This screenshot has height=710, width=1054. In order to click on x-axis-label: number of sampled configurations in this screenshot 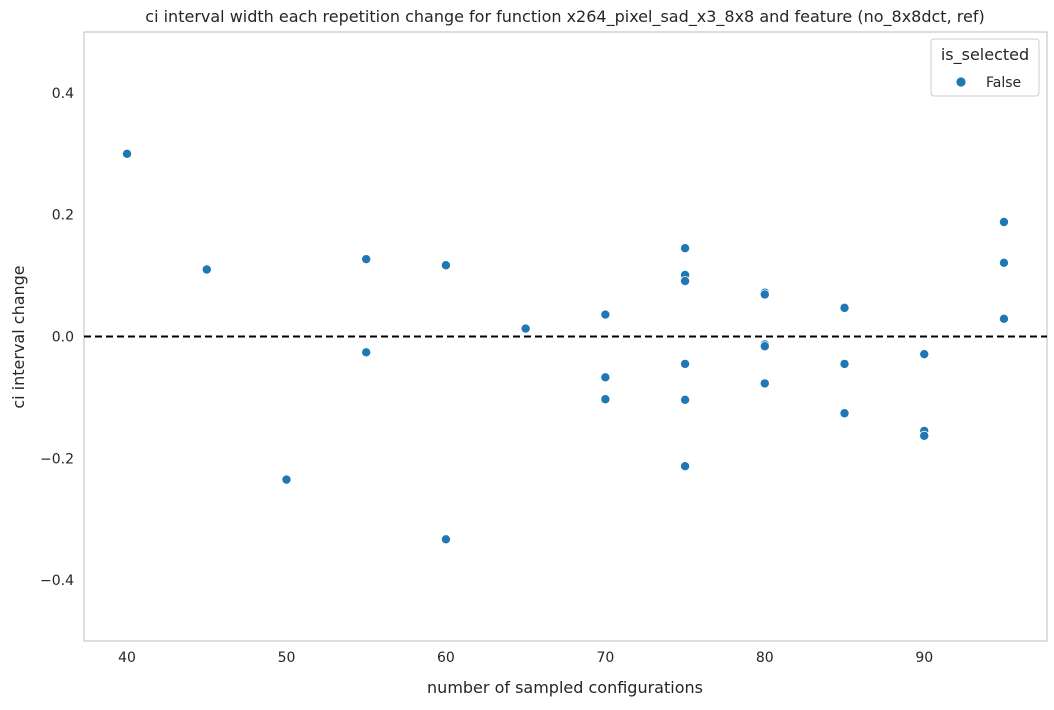, I will do `click(565, 687)`.